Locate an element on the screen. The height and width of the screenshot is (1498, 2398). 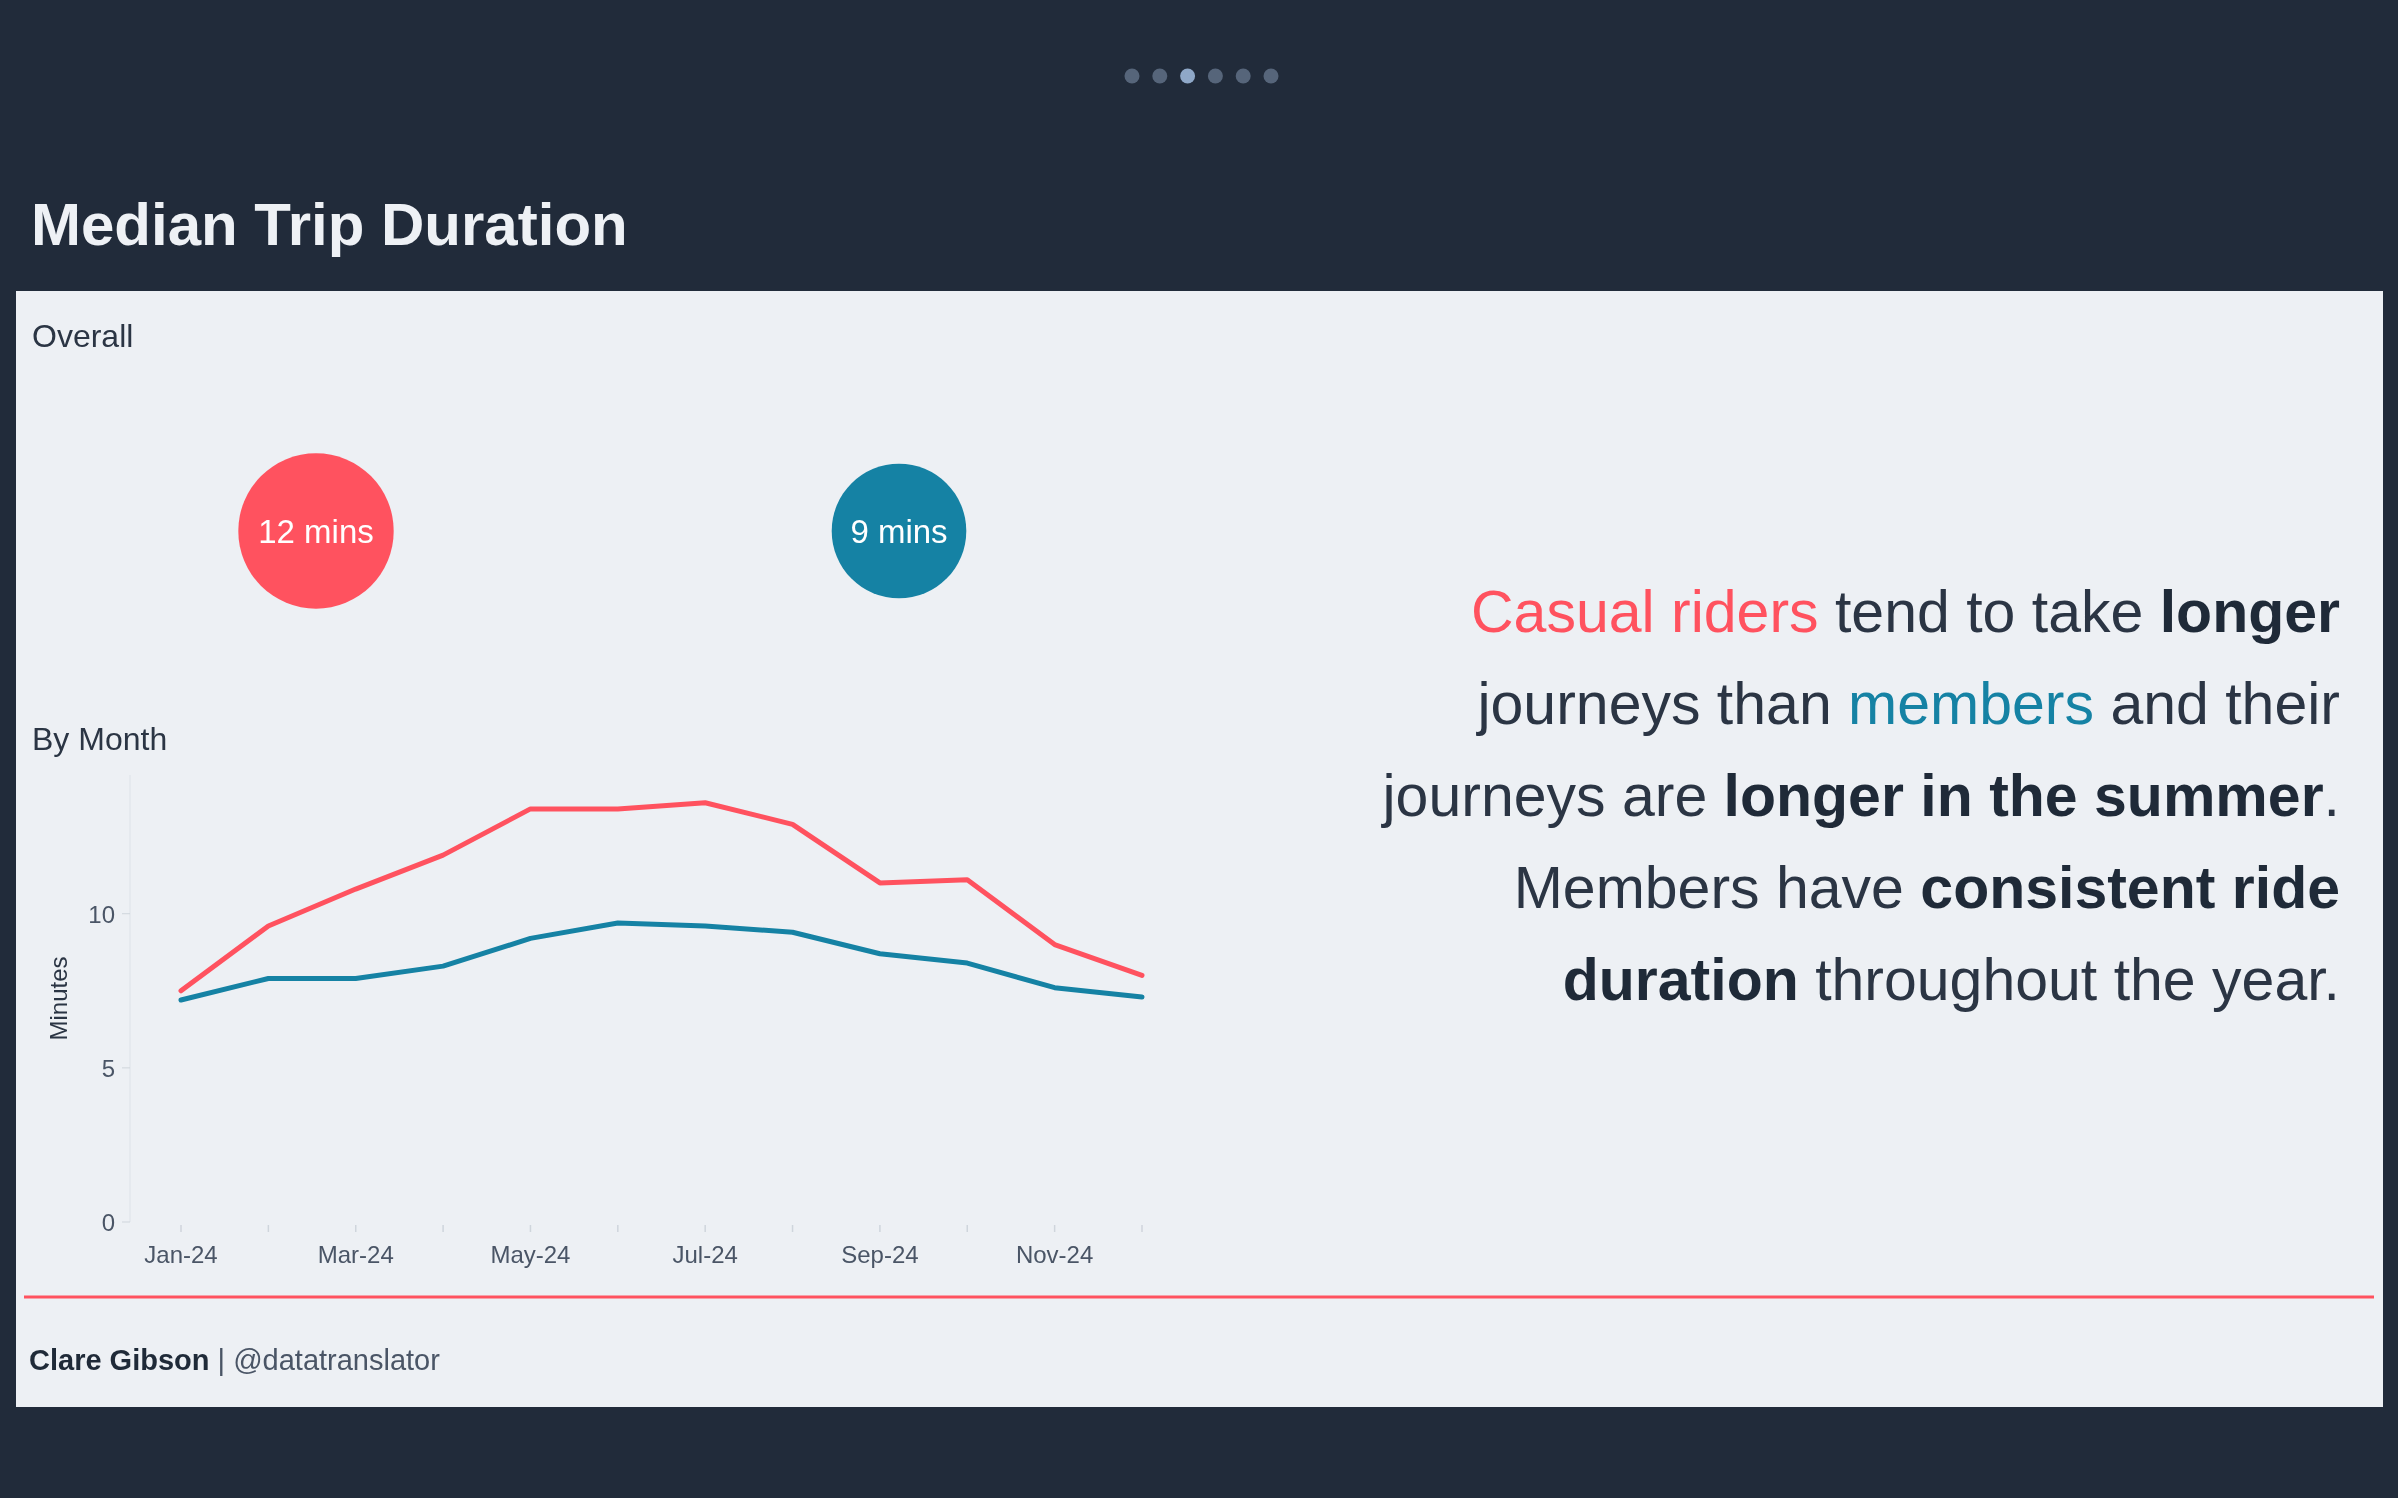
y-tick-label: 10 is located at coordinates (101, 914).